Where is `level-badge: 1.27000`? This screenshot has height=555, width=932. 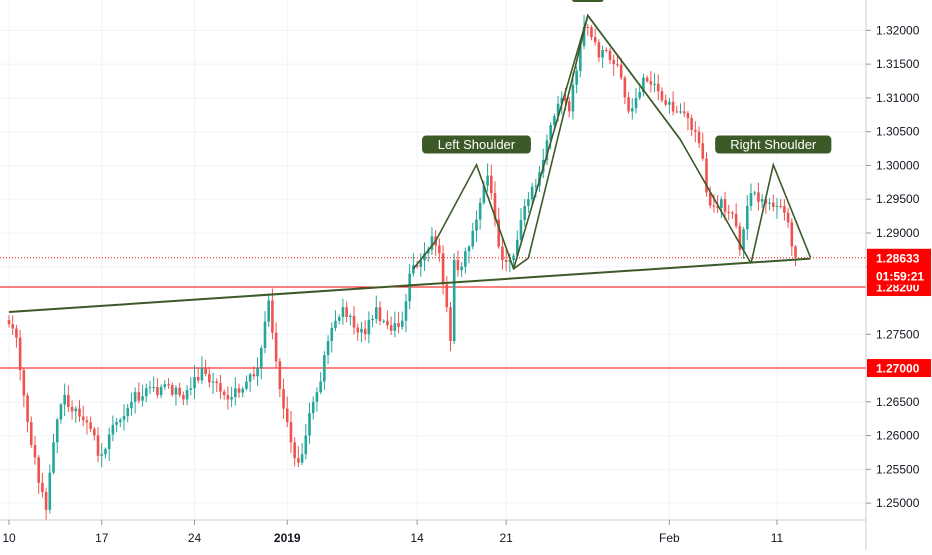 level-badge: 1.27000 is located at coordinates (899, 368).